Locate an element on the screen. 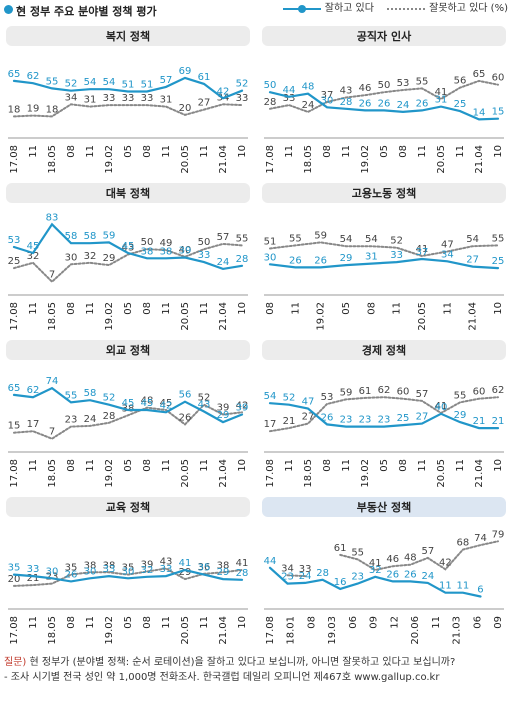 The image size is (512, 701). good-series-label: 27 is located at coordinates (422, 417).